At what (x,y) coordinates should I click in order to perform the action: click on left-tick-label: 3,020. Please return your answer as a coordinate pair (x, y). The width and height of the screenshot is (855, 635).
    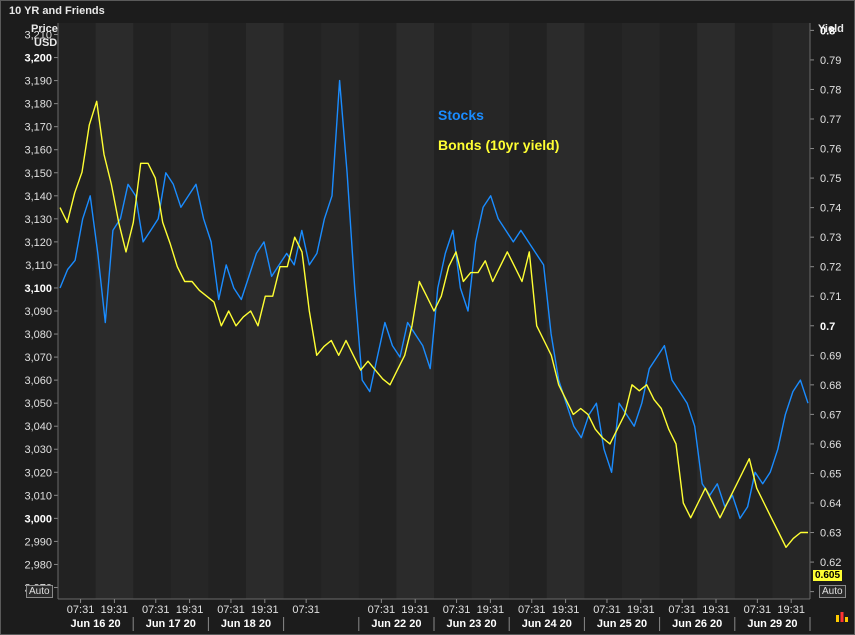
    Looking at the image, I should click on (38, 473).